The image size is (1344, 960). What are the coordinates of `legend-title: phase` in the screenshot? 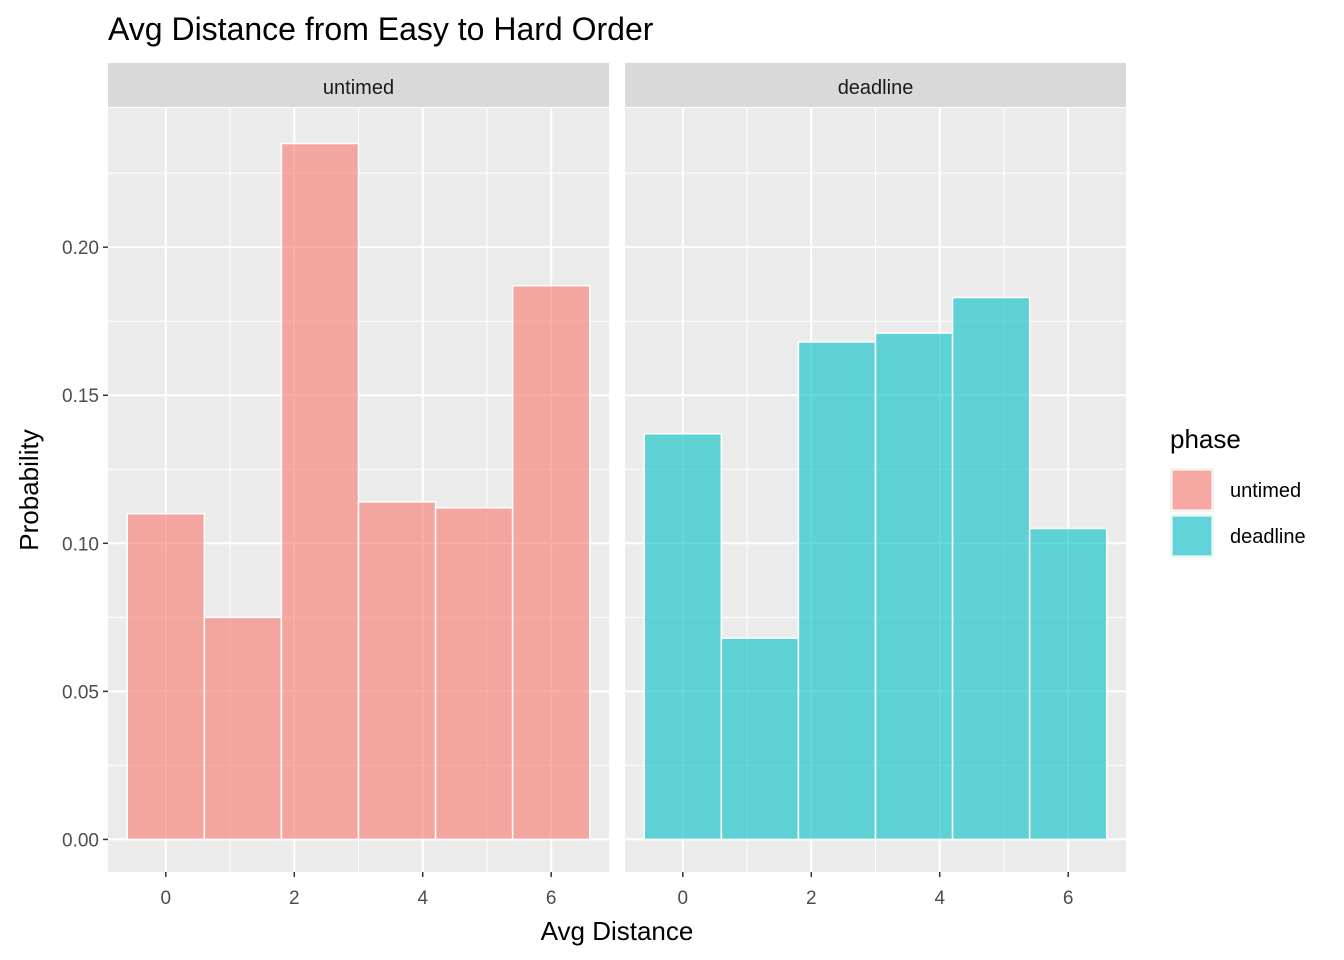 It's located at (1205, 439).